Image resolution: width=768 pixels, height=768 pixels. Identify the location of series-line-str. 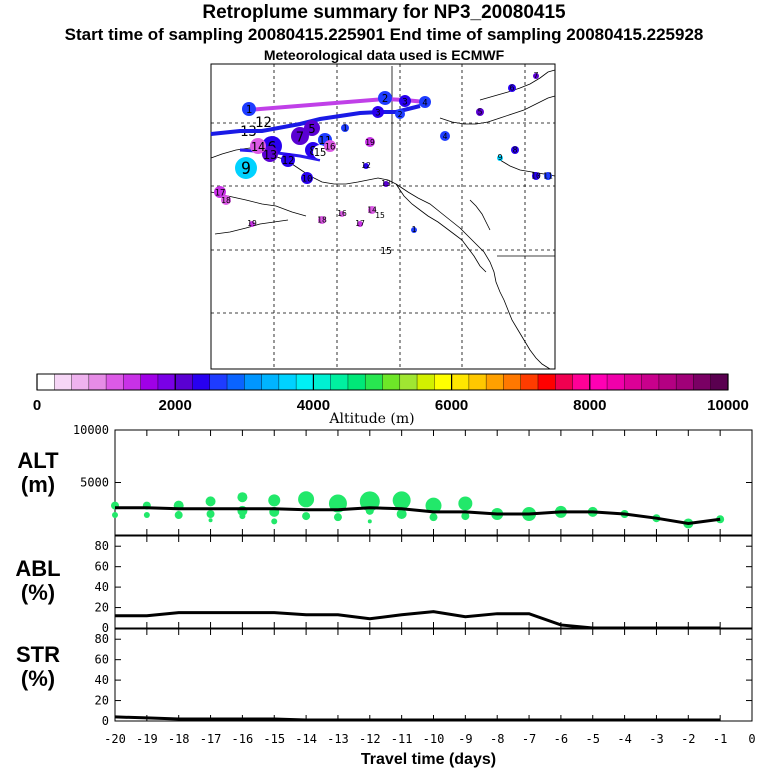
(417, 718).